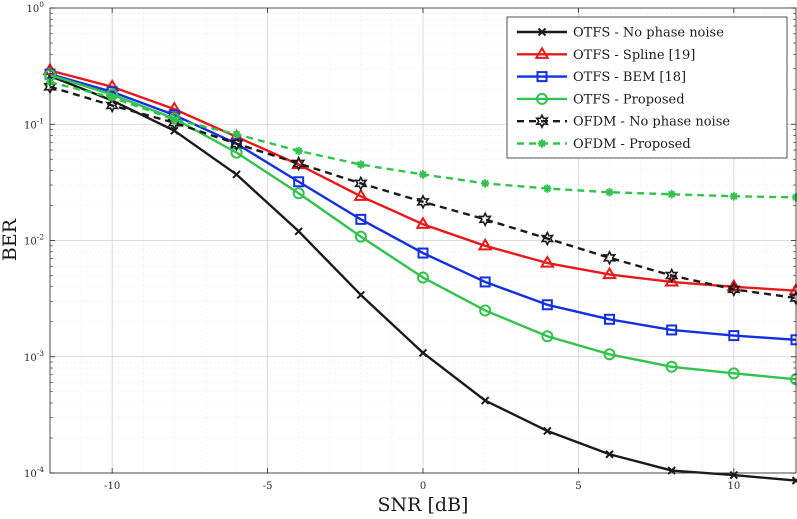 This screenshot has width=797, height=519. I want to click on x-tick-label: -10, so click(112, 486).